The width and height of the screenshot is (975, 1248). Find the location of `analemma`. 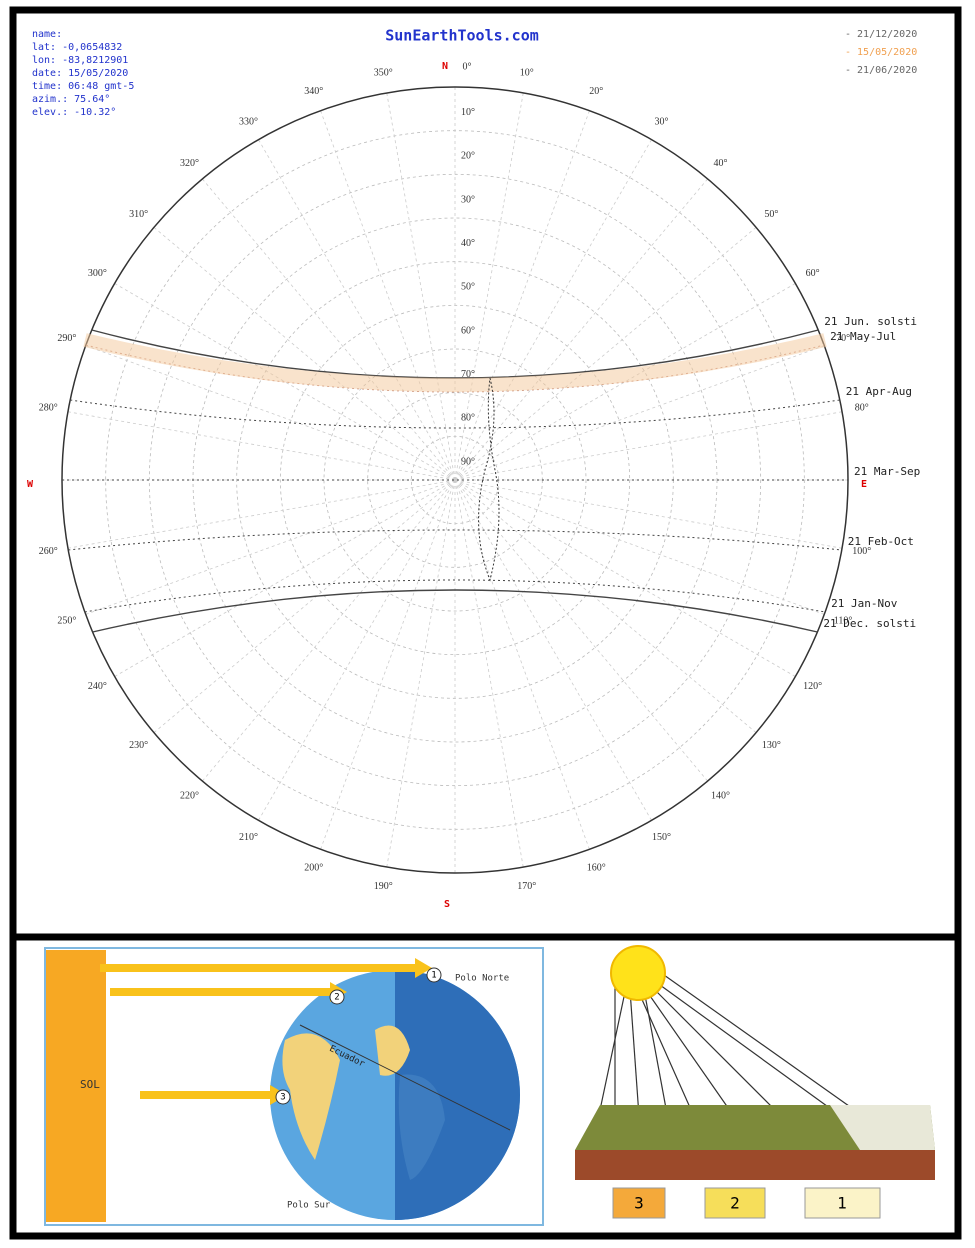

analemma is located at coordinates (489, 479).